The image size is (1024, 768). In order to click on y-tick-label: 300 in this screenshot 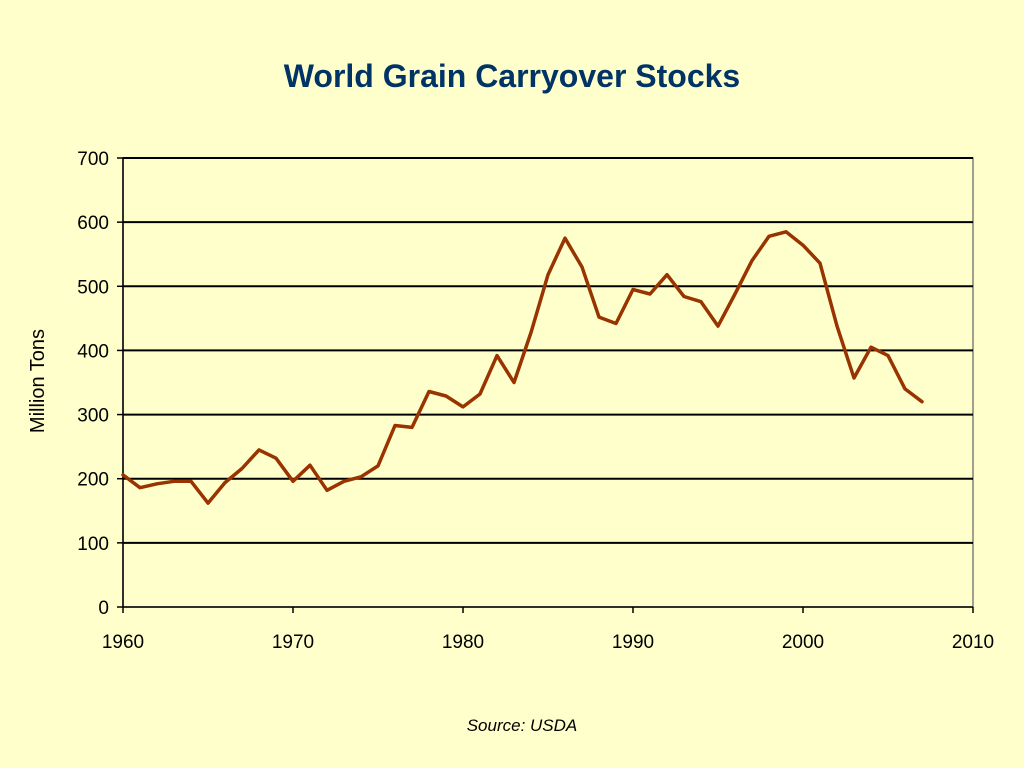, I will do `click(93, 416)`.